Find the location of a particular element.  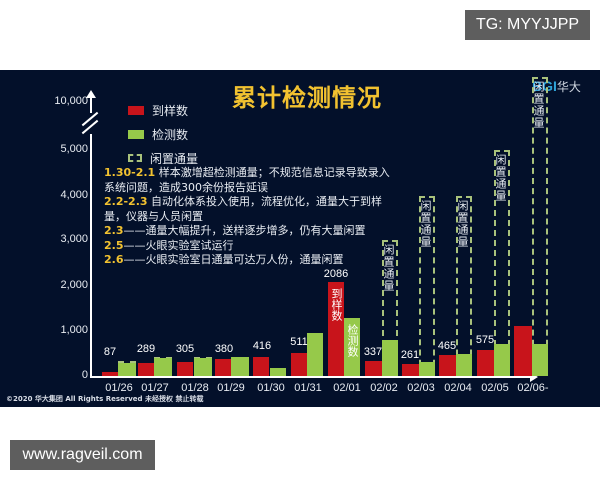

ytick-0: 0 is located at coordinates (84, 375).